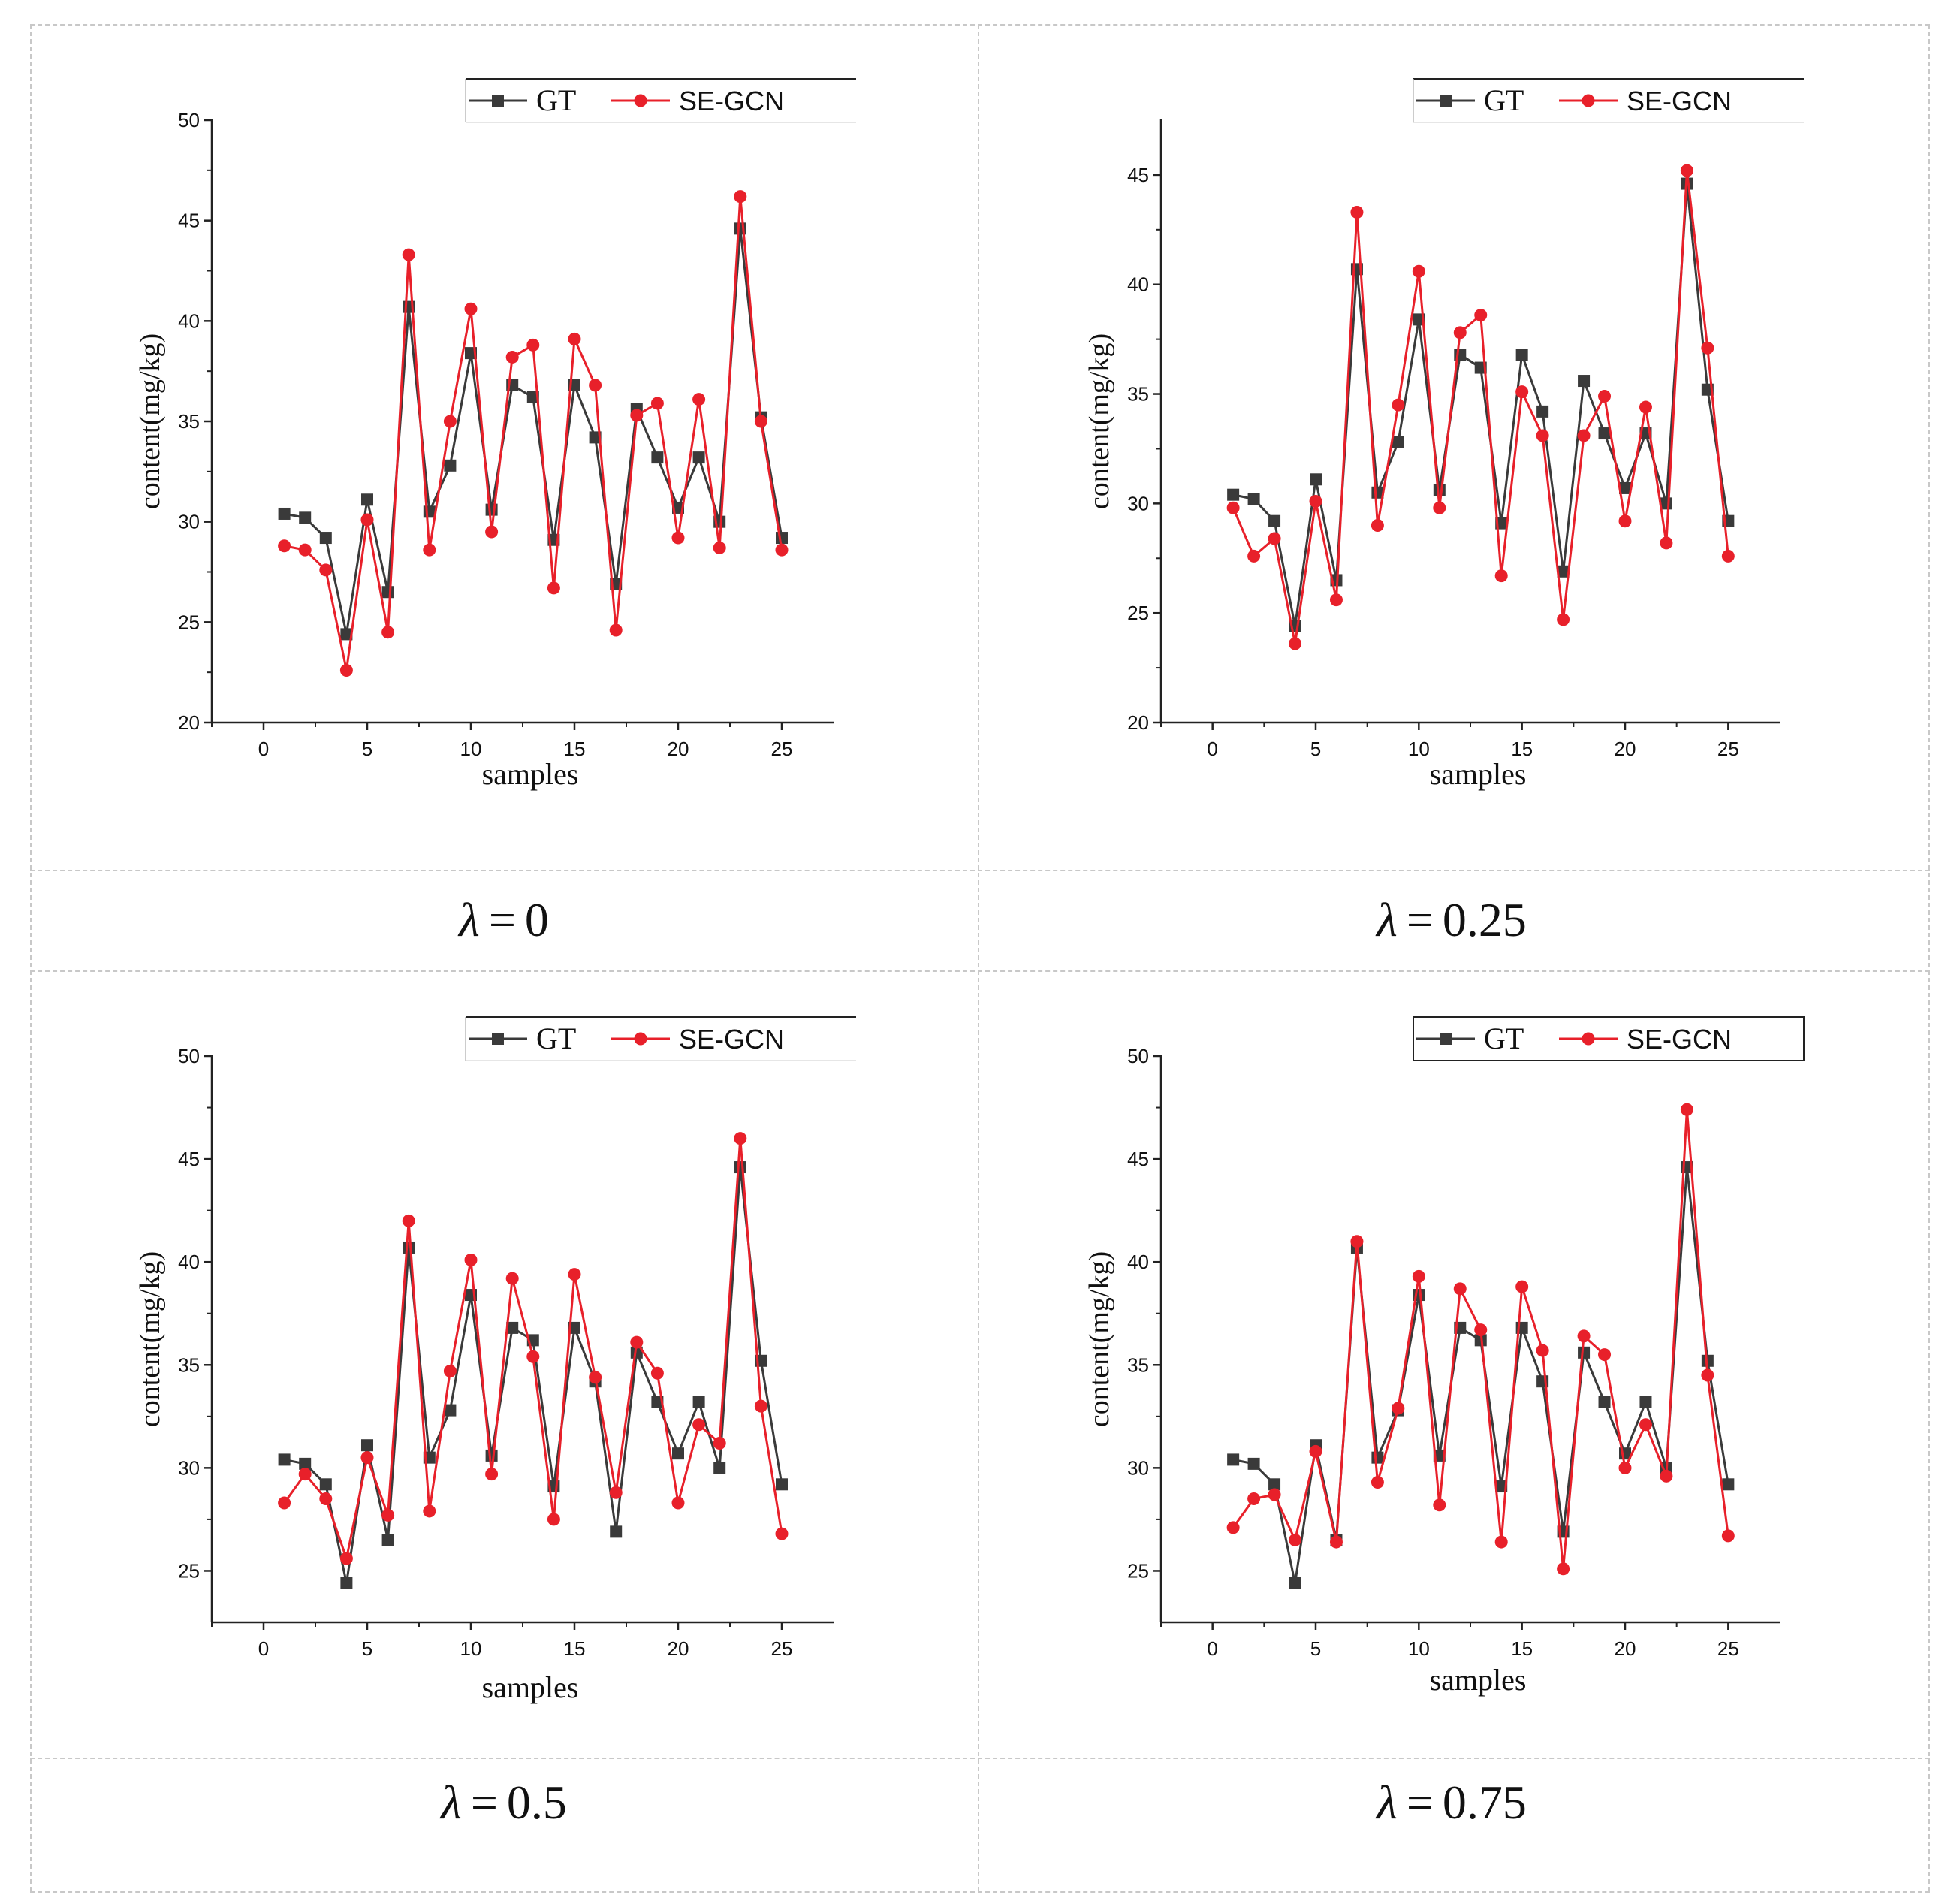 The height and width of the screenshot is (1904, 1939). What do you see at coordinates (533, 1375) in the screenshot?
I see `series-line-GT` at bounding box center [533, 1375].